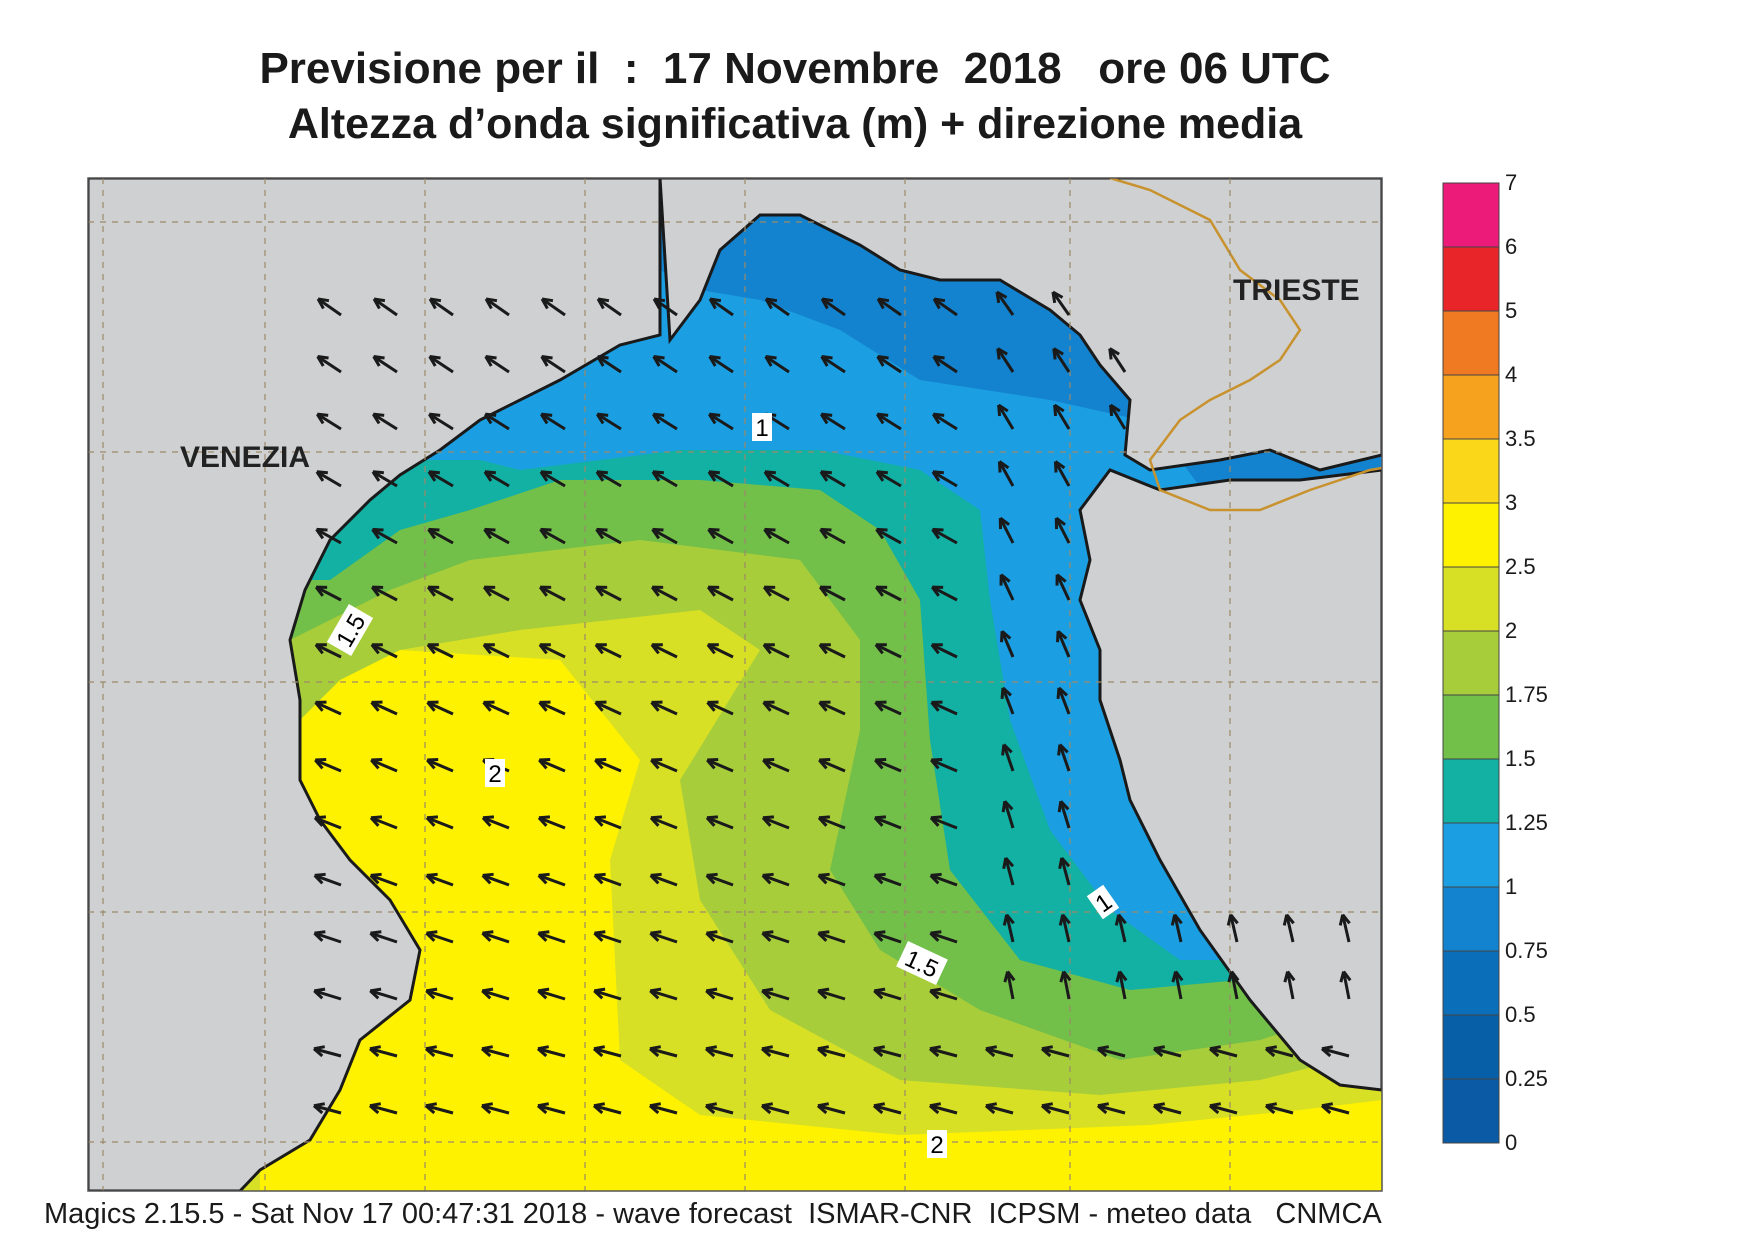 Image resolution: width=1755 pixels, height=1242 pixels. What do you see at coordinates (245, 457) in the screenshot?
I see `city-label-venezia: VENEZIA` at bounding box center [245, 457].